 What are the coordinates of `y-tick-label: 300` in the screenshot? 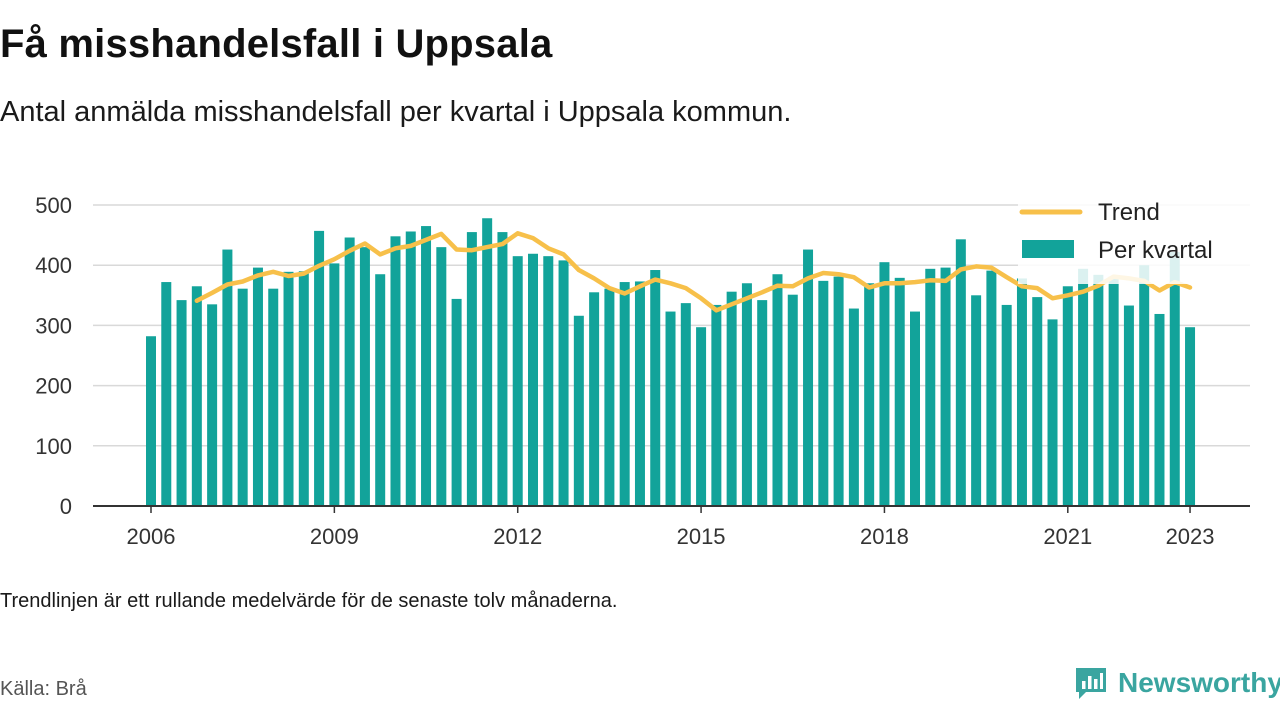 It's located at (53, 325).